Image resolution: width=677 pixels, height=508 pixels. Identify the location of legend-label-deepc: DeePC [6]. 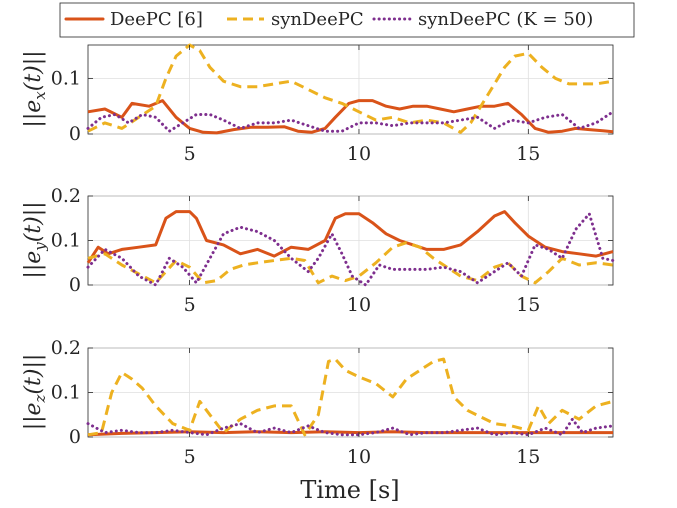
(156, 19).